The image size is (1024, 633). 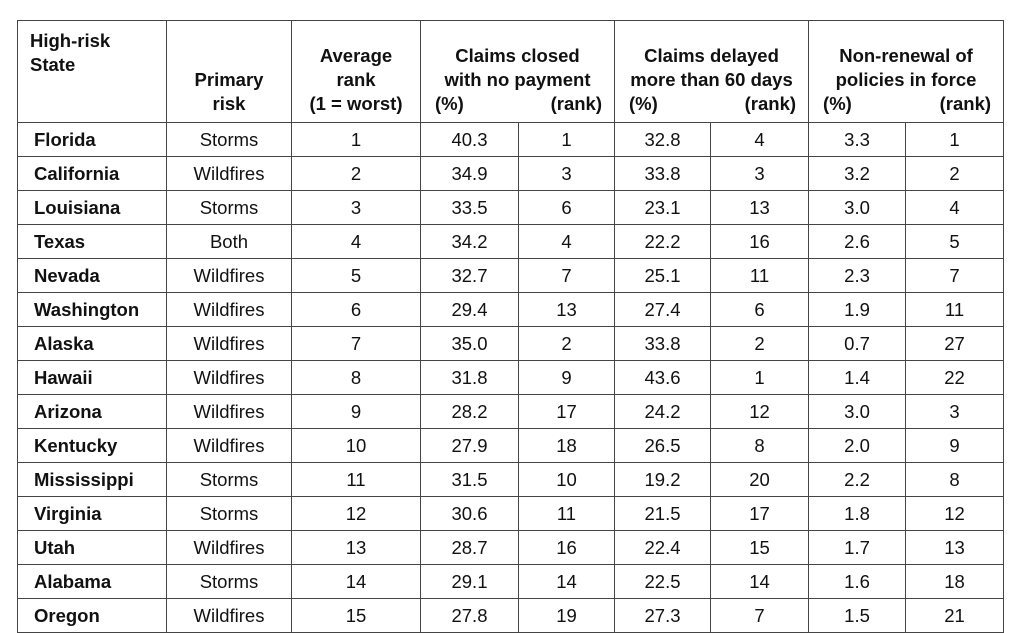 I want to click on cell-state: Arizona, so click(x=92, y=411).